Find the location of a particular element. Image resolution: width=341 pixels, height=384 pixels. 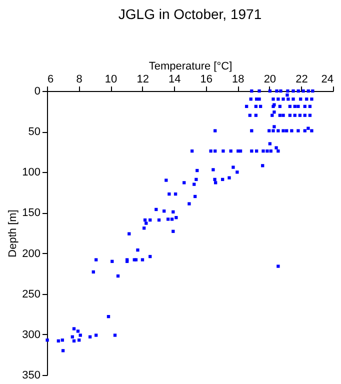

y-tick-label: 350 is located at coordinates (31, 376).